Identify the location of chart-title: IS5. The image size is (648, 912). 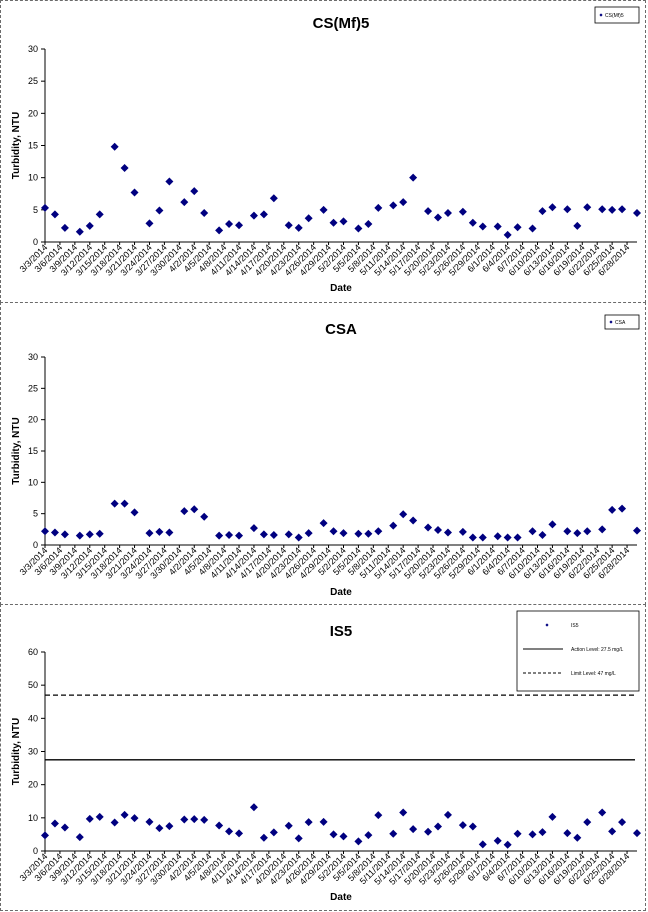
(341, 631).